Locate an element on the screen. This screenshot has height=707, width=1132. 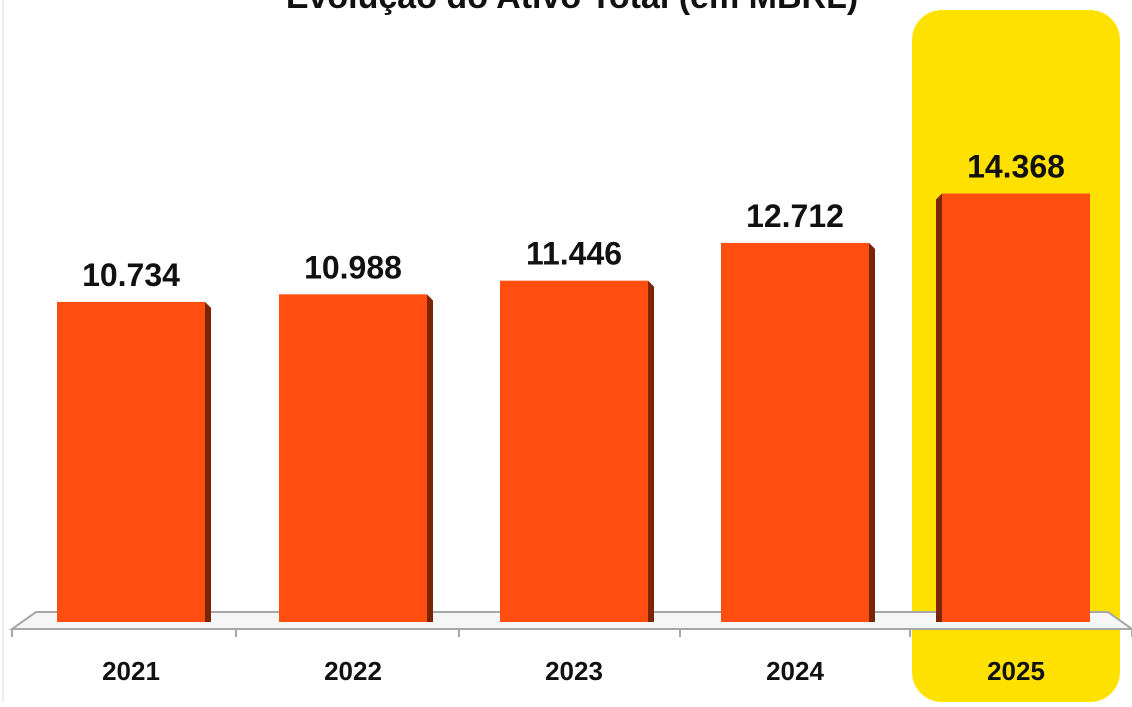
category-labels-layer: 2021 2022 2023 2024 2025 is located at coordinates (573, 671).